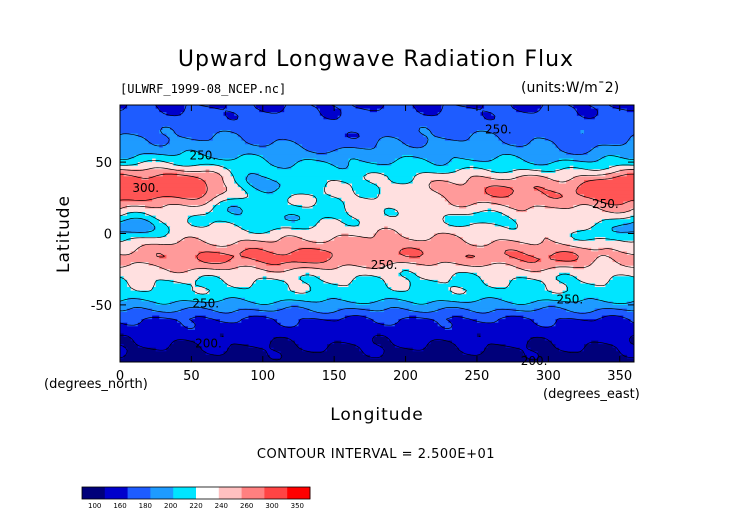 This screenshot has height=532, width=752. I want to click on y-axis-label: Latitude, so click(64, 234).